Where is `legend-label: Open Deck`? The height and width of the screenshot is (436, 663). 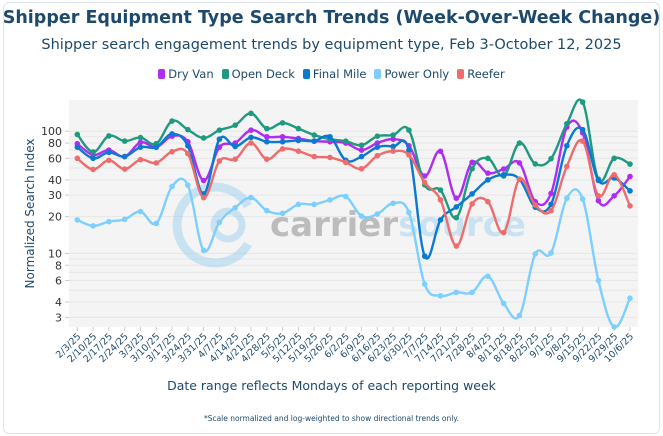 legend-label: Open Deck is located at coordinates (263, 74).